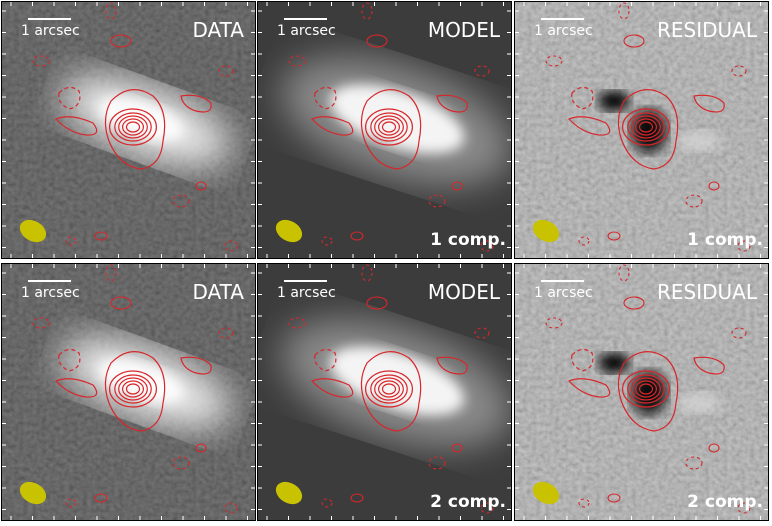  Describe the element at coordinates (468, 240) in the screenshot. I see `comp-label: 1 comp.` at that location.